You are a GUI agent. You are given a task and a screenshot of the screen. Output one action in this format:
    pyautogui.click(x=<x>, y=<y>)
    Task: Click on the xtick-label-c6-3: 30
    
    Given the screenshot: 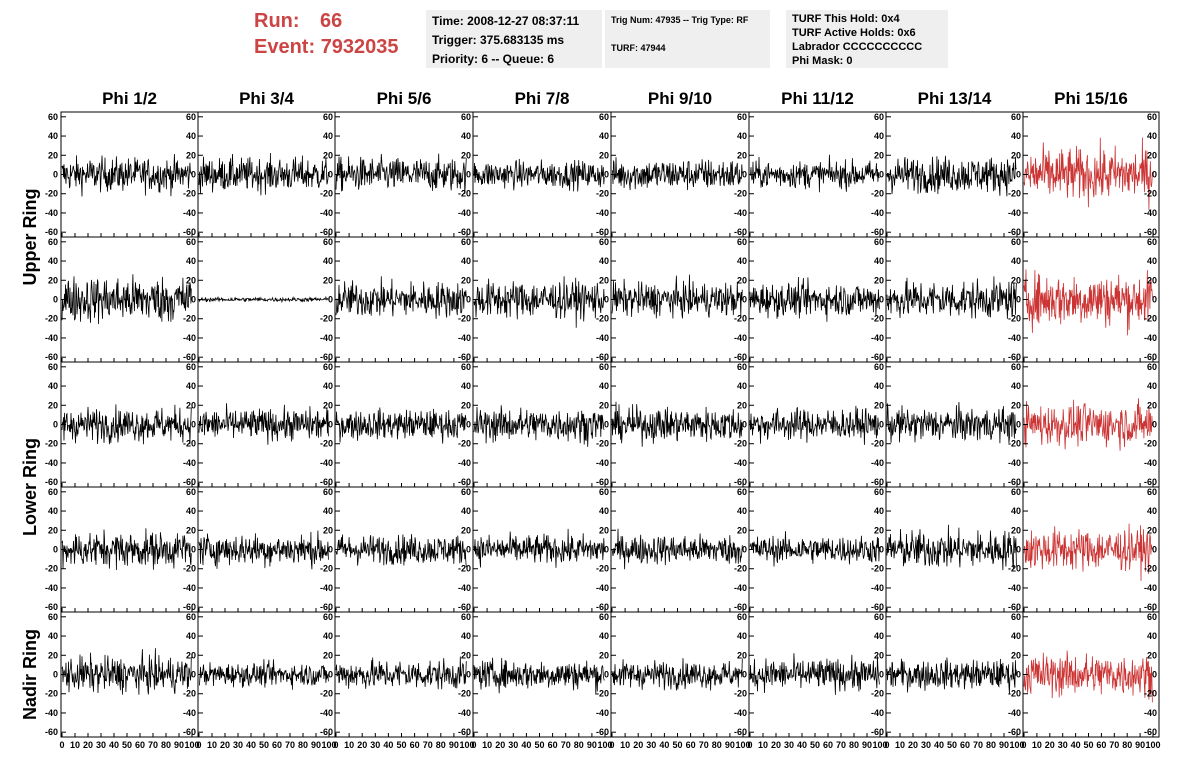 What is the action you would take?
    pyautogui.click(x=789, y=745)
    